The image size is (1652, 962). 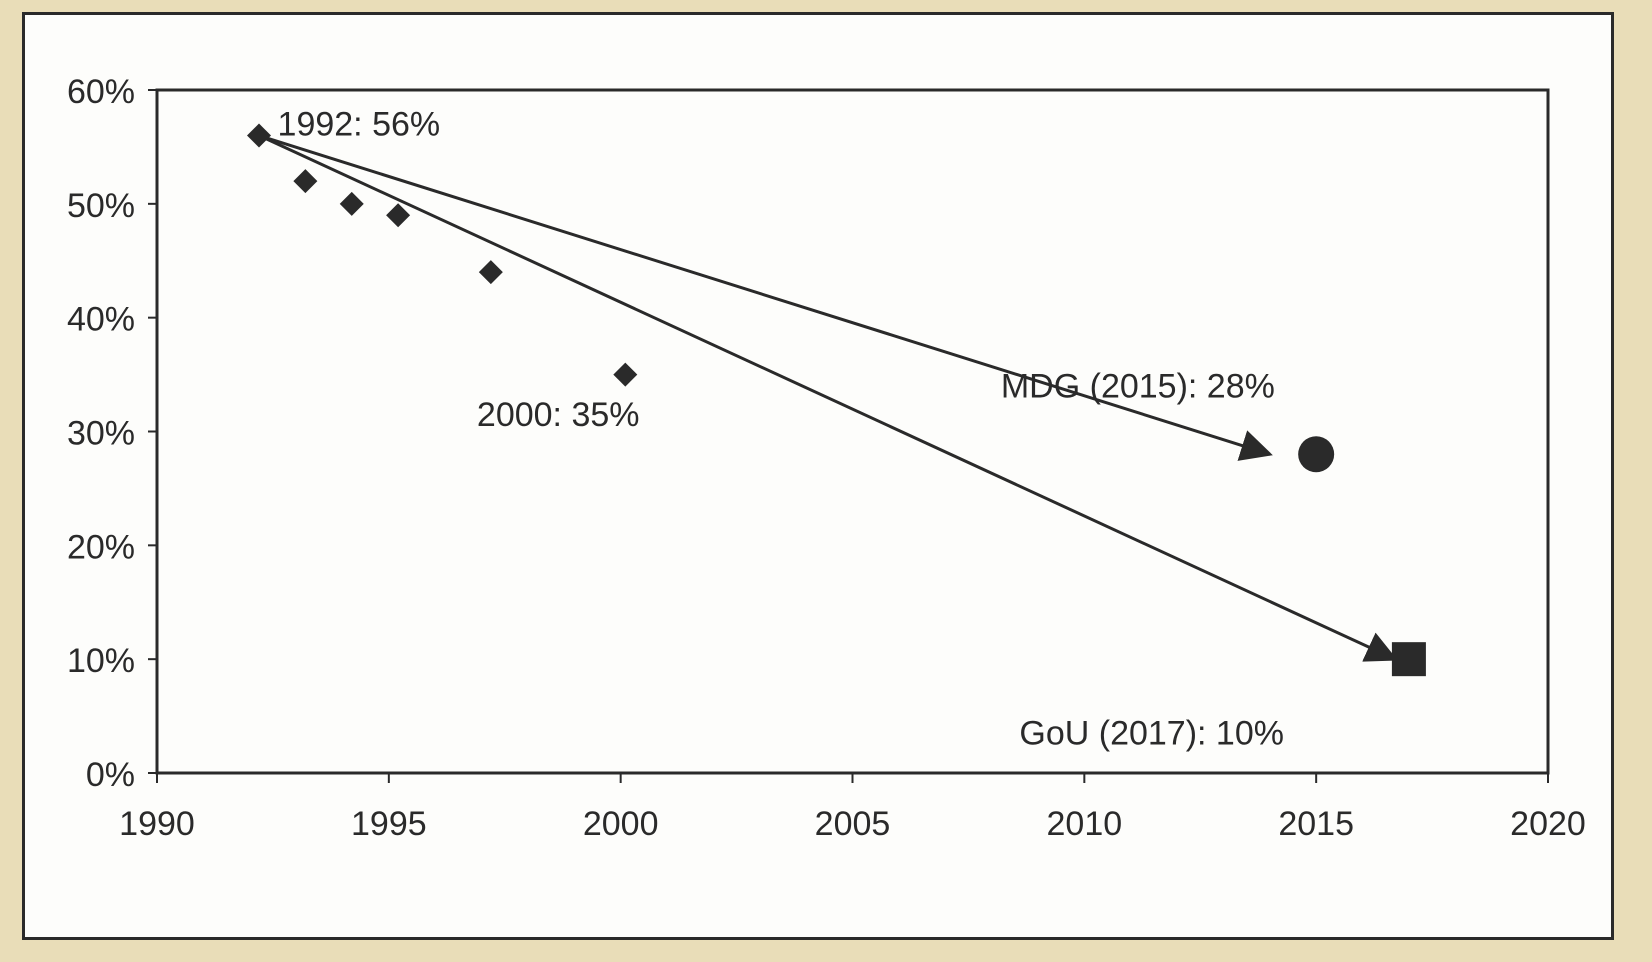 What do you see at coordinates (1085, 824) in the screenshot?
I see `x-tick-label: 2010` at bounding box center [1085, 824].